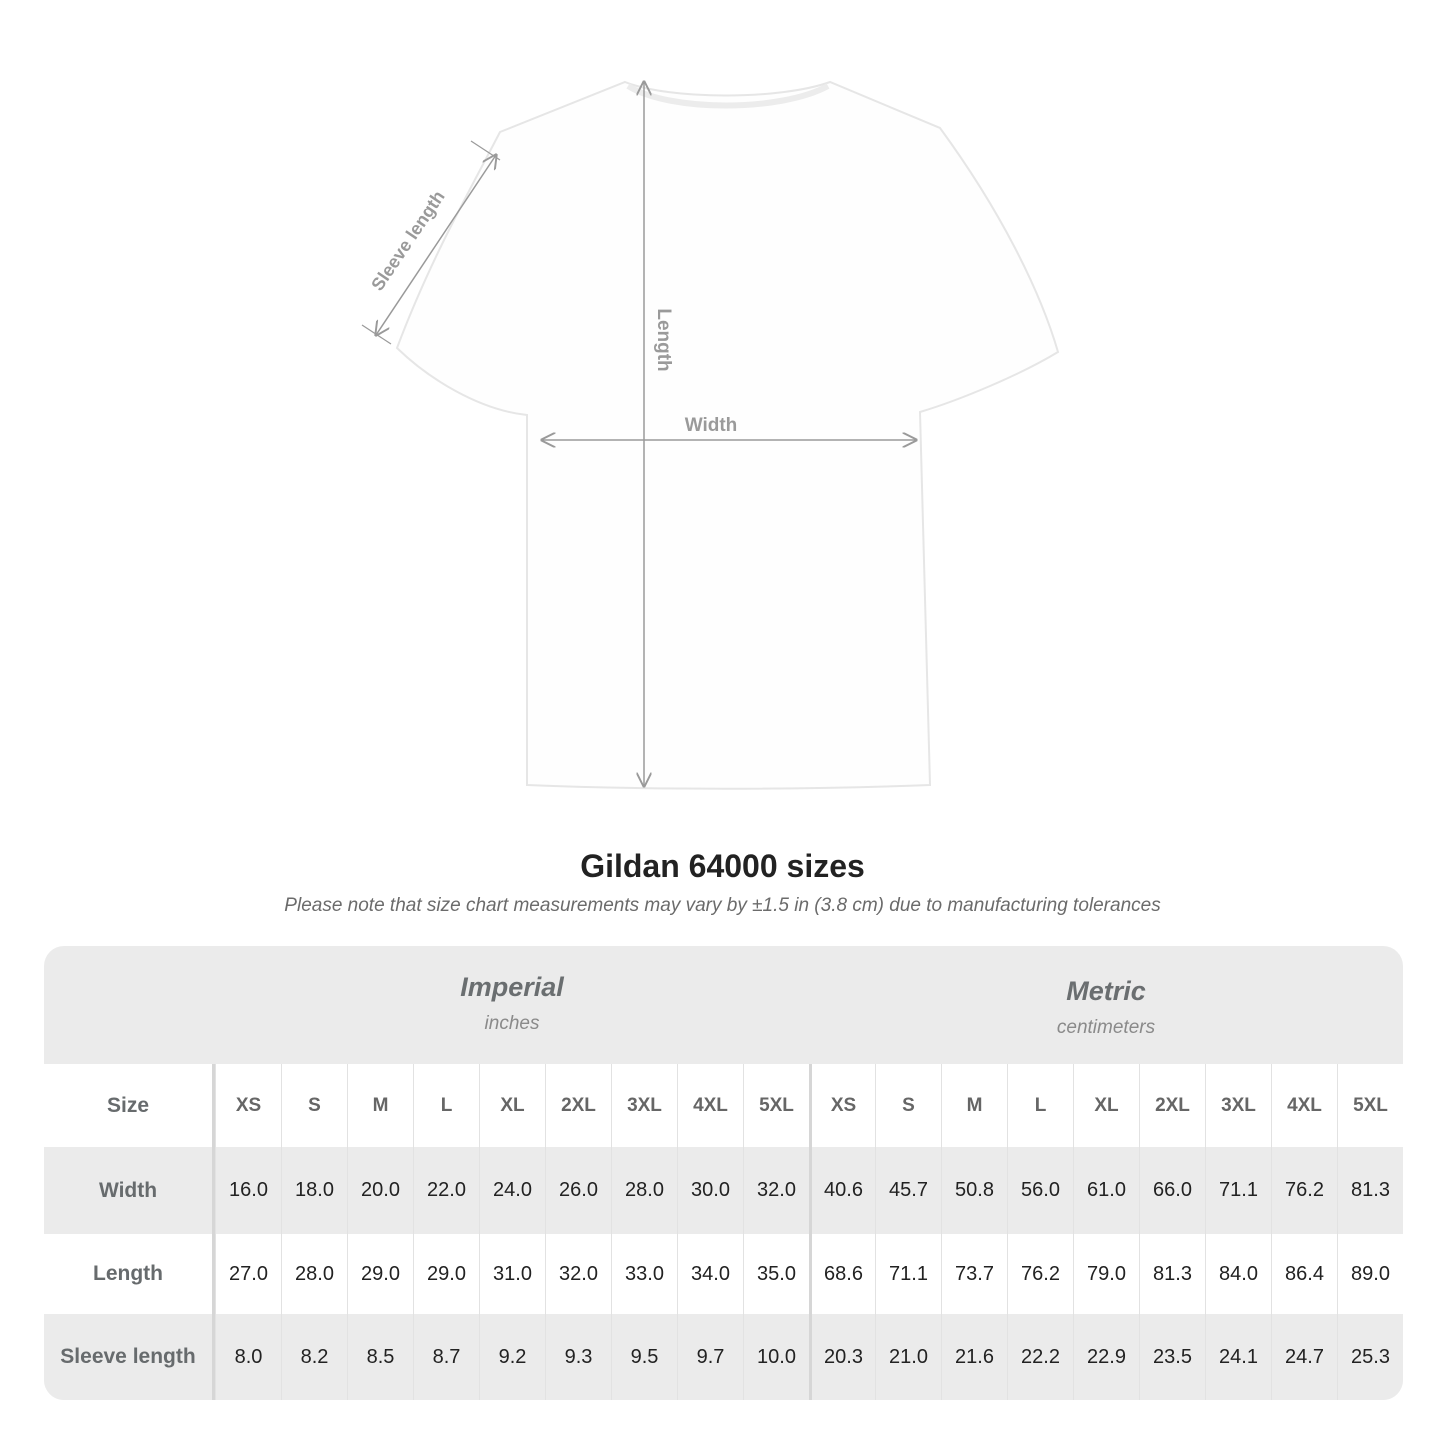 This screenshot has height=1445, width=1445. I want to click on value-cell-imperial: 33.0, so click(644, 1274).